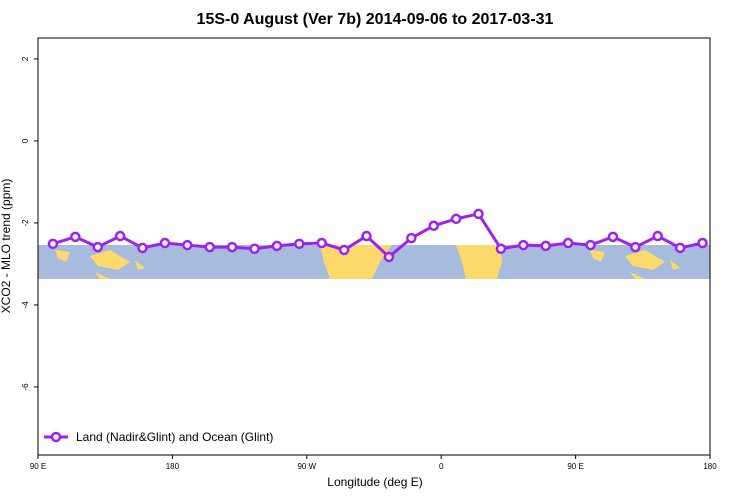 Image resolution: width=750 pixels, height=500 pixels. What do you see at coordinates (25, 305) in the screenshot?
I see `y-tick-label: -4` at bounding box center [25, 305].